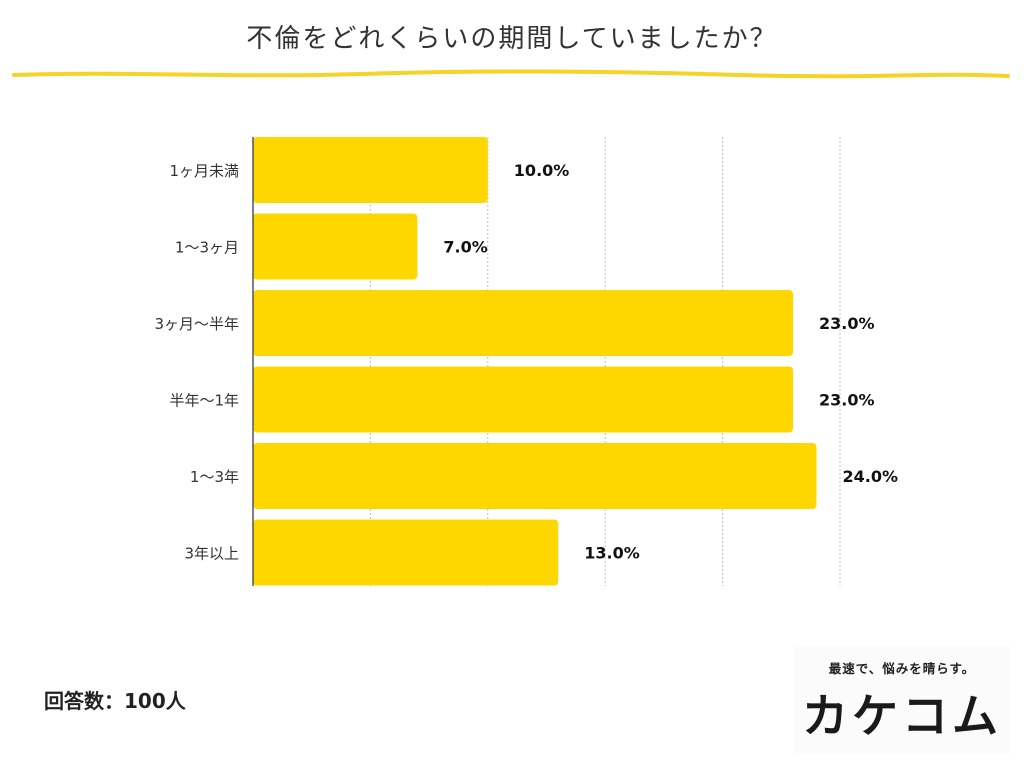  I want to click on brand-logo: 最速で、悩みを晴らす。 カケコム, so click(902, 700).